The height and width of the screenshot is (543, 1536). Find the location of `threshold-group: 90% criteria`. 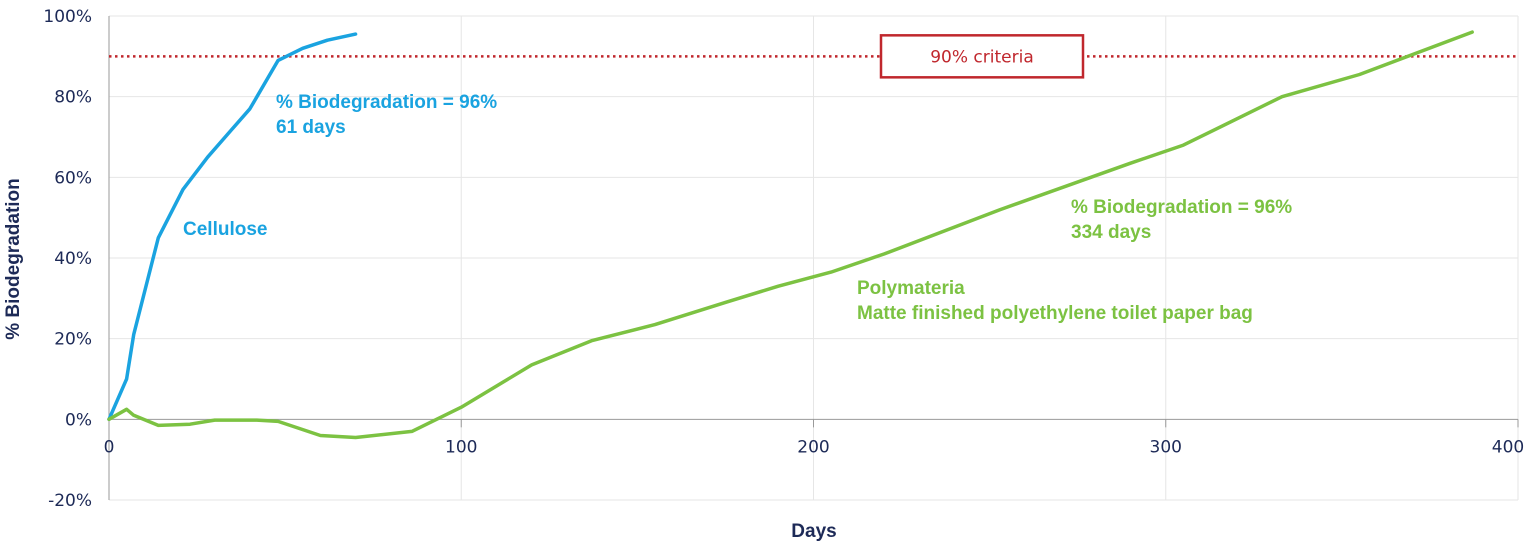

threshold-group: 90% criteria is located at coordinates (813, 56).